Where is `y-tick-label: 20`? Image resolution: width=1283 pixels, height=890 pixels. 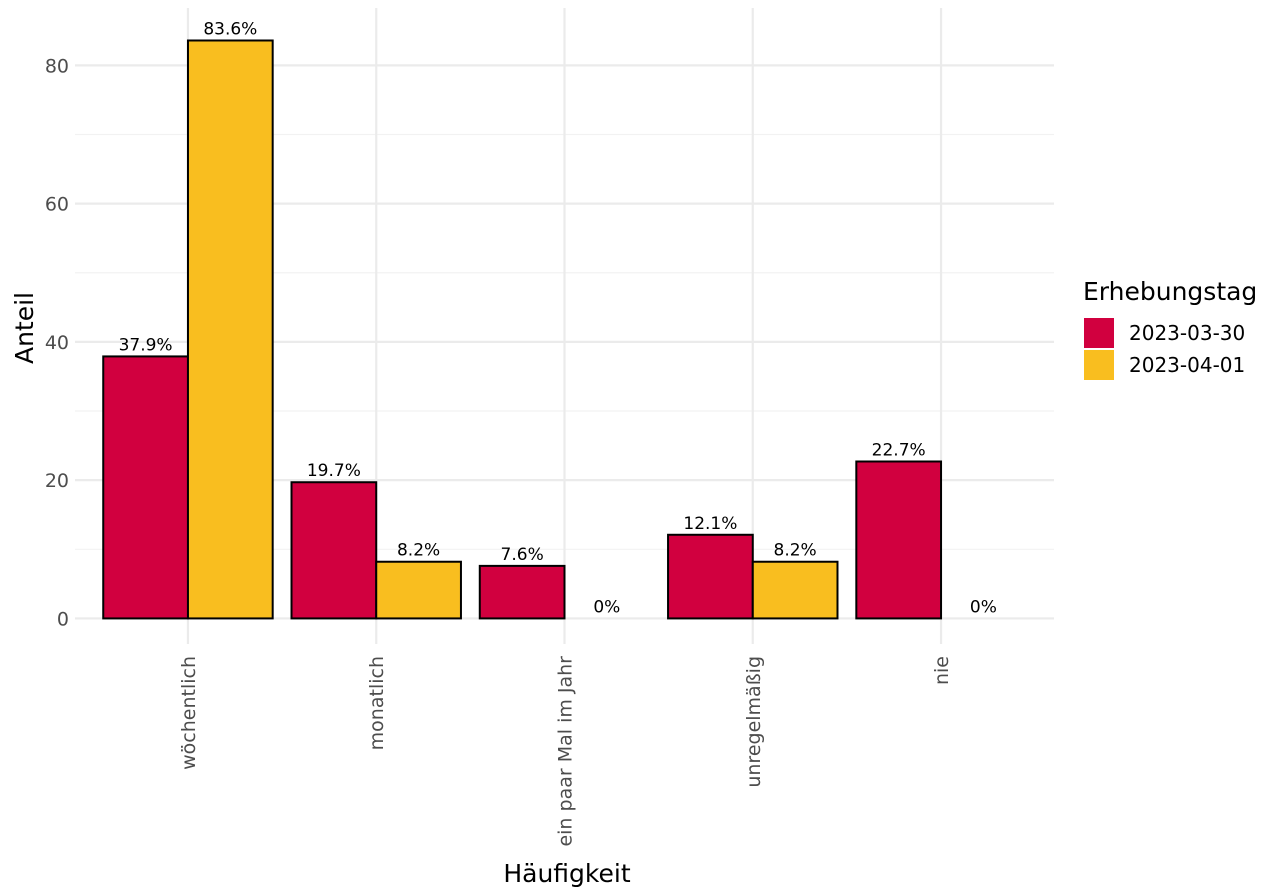
y-tick-label: 20 is located at coordinates (57, 481).